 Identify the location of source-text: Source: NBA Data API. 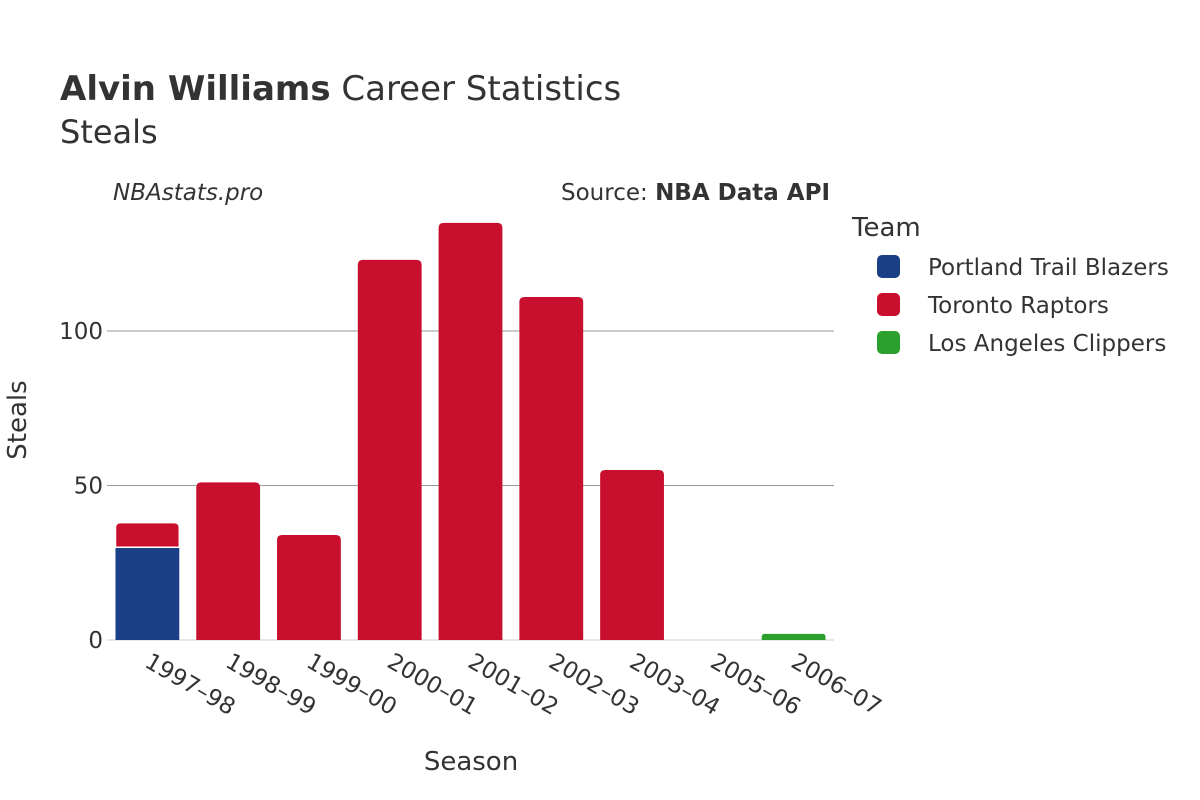
(695, 193).